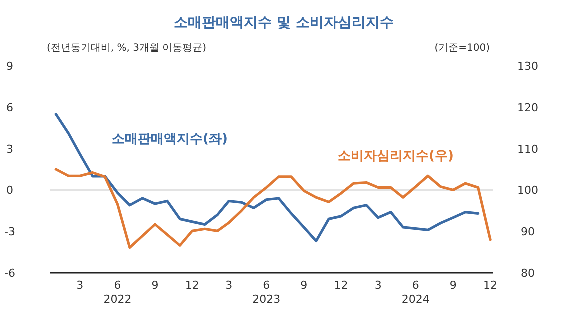  I want to click on y-tick-label: 9, so click(10, 66).